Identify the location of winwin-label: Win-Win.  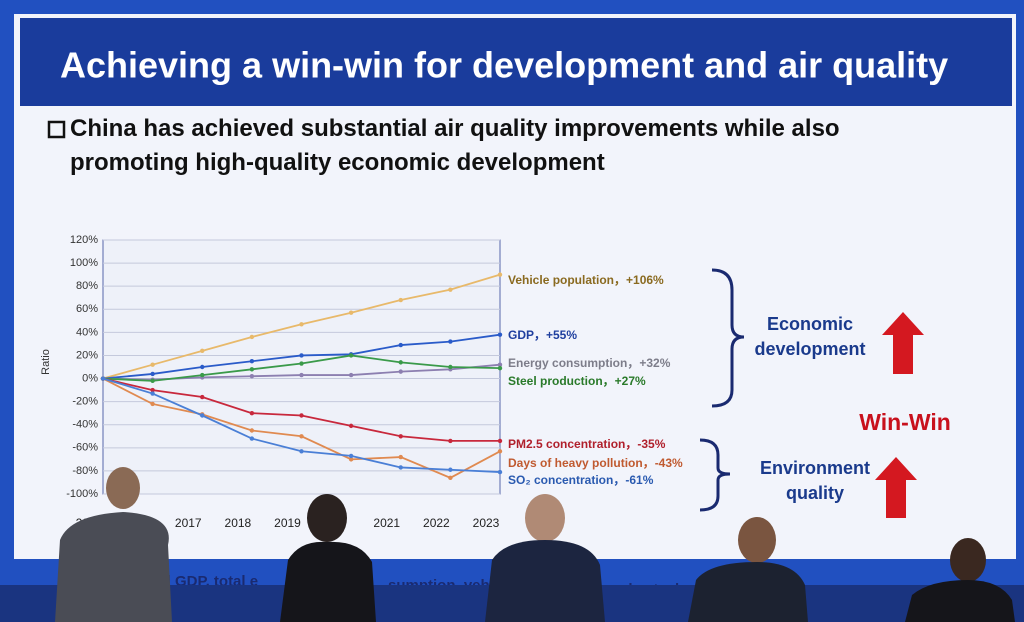
(905, 422).